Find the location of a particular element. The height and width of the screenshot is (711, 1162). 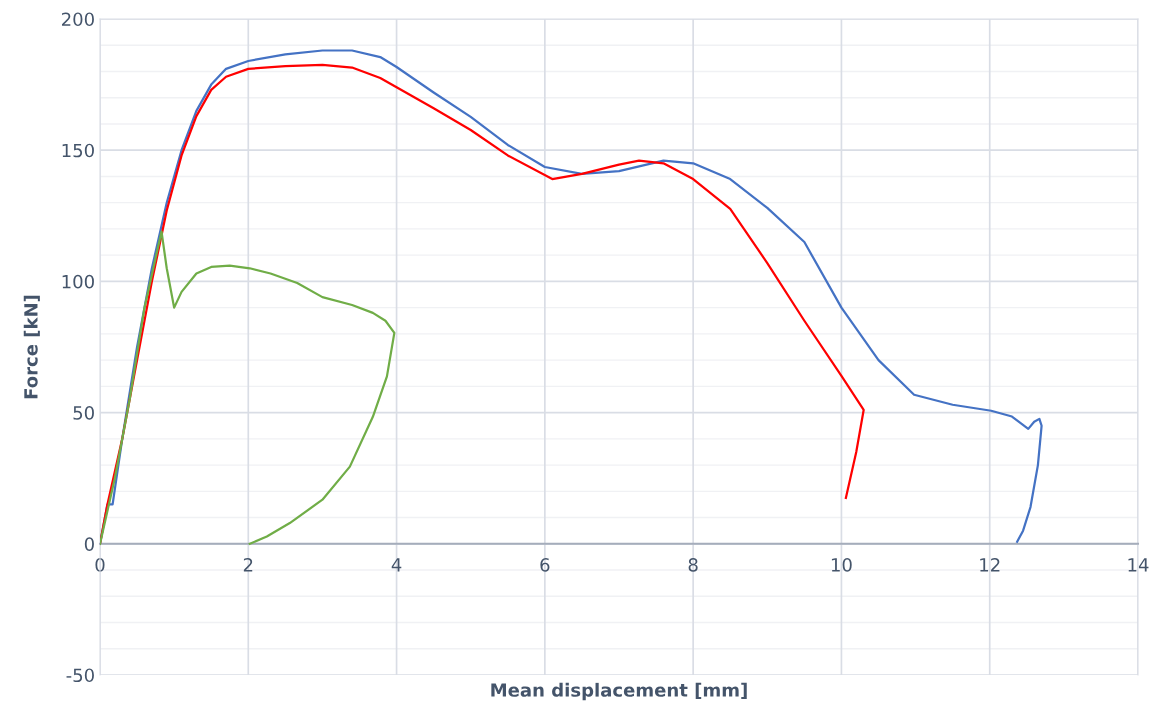

x-tick-label: 2 is located at coordinates (248, 565).